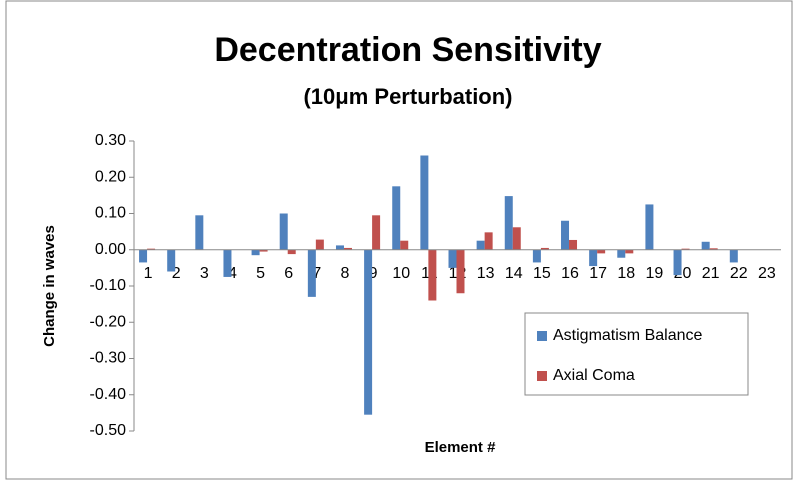  What do you see at coordinates (767, 273) in the screenshot?
I see `x-tick-label: 23` at bounding box center [767, 273].